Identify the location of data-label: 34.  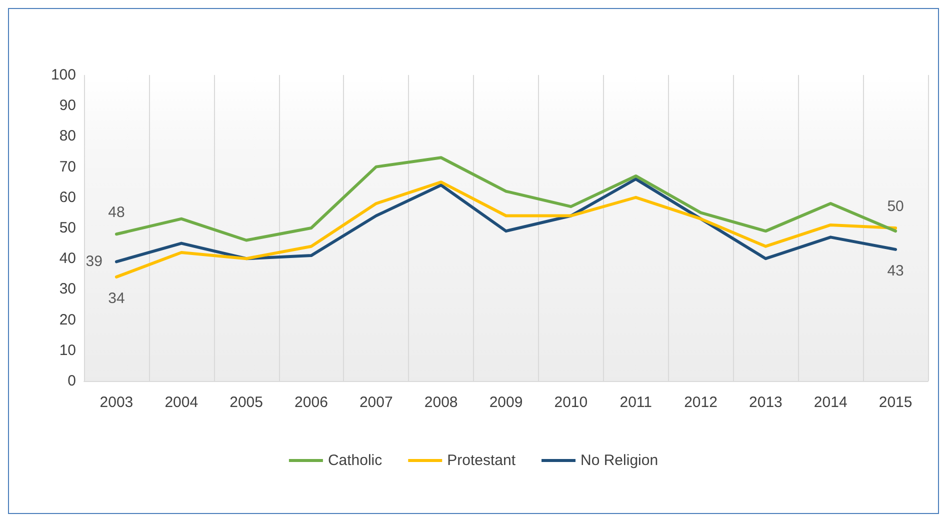
(116, 298).